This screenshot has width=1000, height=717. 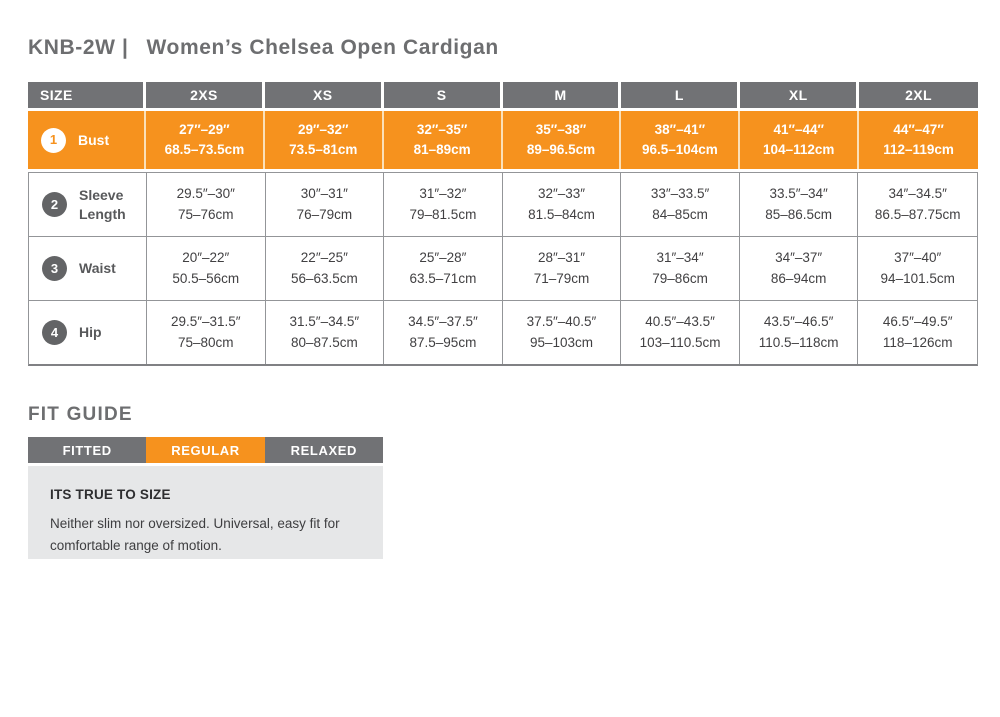 I want to click on sleeve-length-cell-m: 32″–33″ 81.5–84cm, so click(x=562, y=204).